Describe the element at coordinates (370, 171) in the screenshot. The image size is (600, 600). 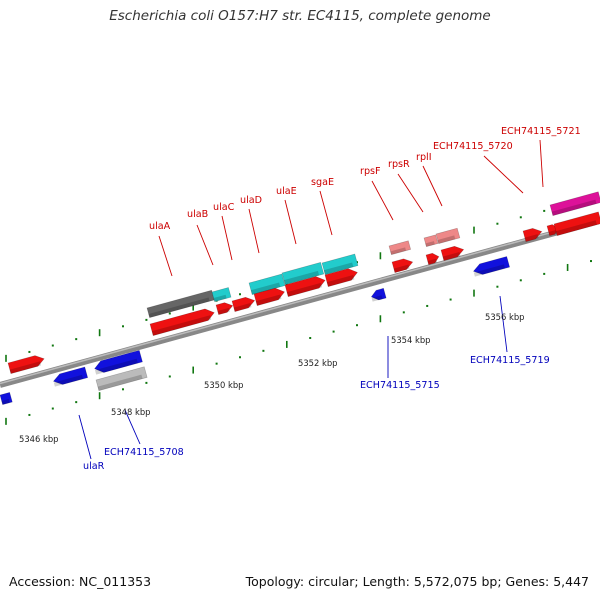
I see `gene-label-rpsF: rpsF` at that location.